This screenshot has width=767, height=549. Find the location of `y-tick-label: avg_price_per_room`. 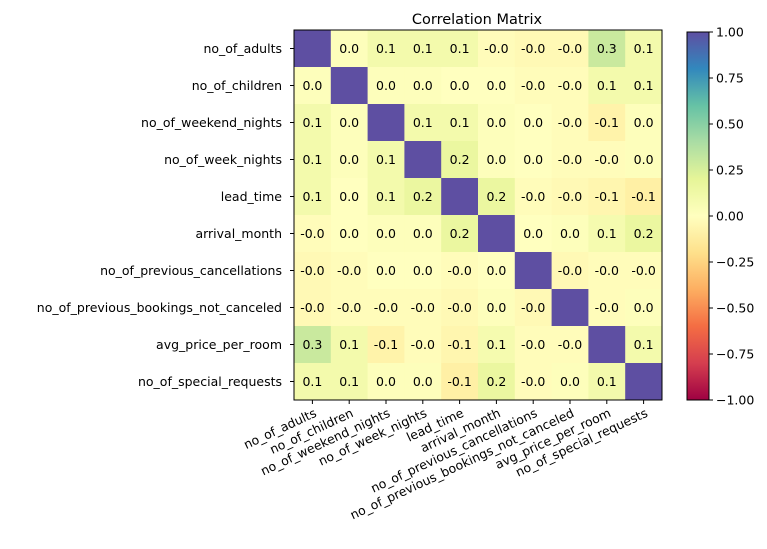

y-tick-label: avg_price_per_room is located at coordinates (219, 344).